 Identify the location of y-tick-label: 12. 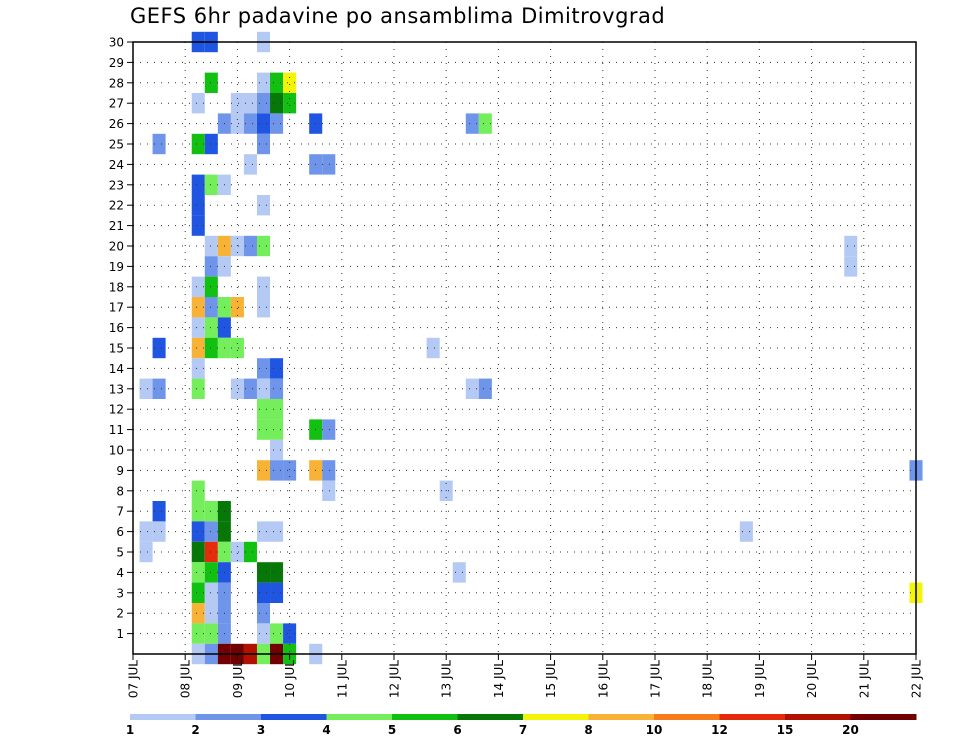
(116, 410).